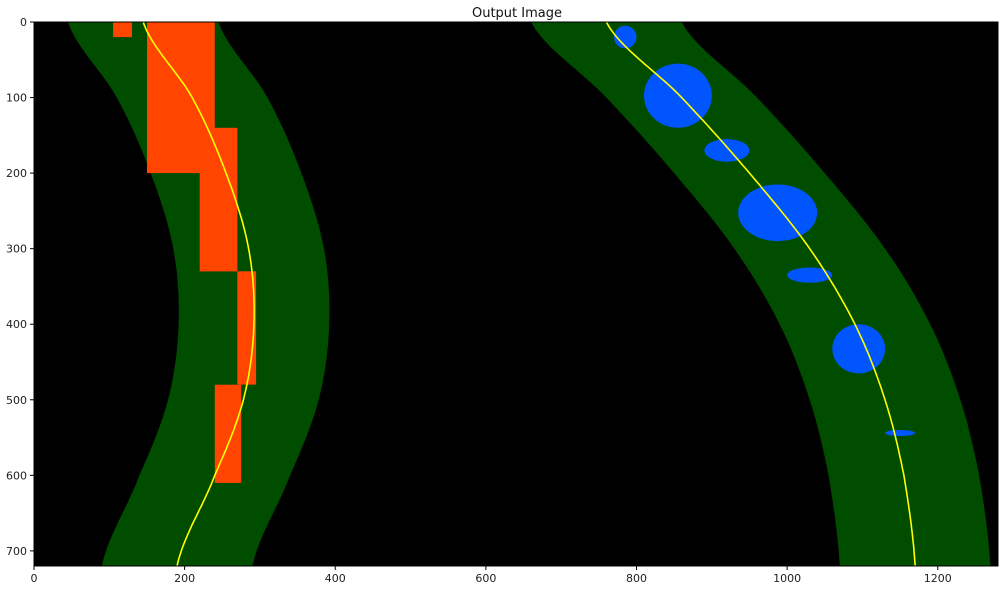 This screenshot has width=1006, height=590. I want to click on y-tick-label: 100, so click(16, 98).